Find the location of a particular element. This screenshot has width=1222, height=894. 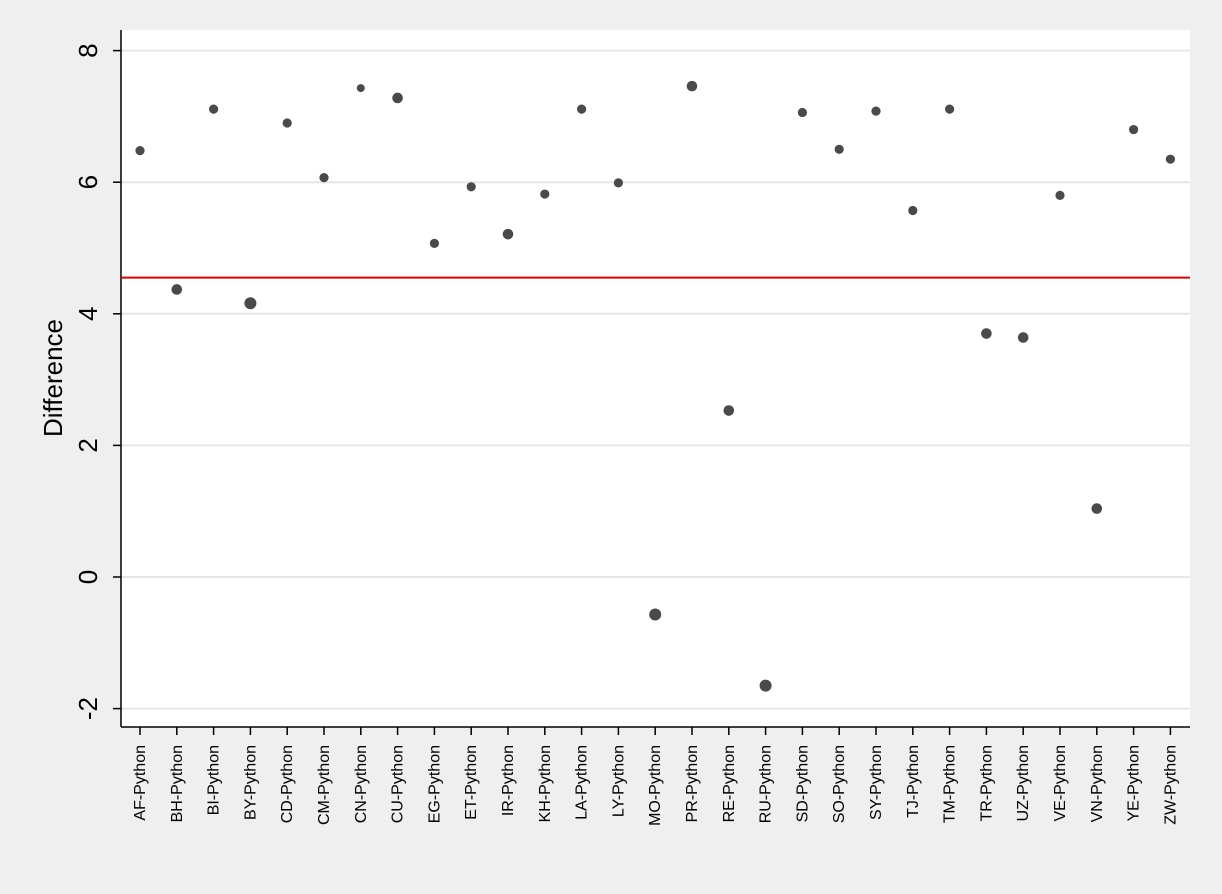

x-tick-label: ET-Python is located at coordinates (471, 782).